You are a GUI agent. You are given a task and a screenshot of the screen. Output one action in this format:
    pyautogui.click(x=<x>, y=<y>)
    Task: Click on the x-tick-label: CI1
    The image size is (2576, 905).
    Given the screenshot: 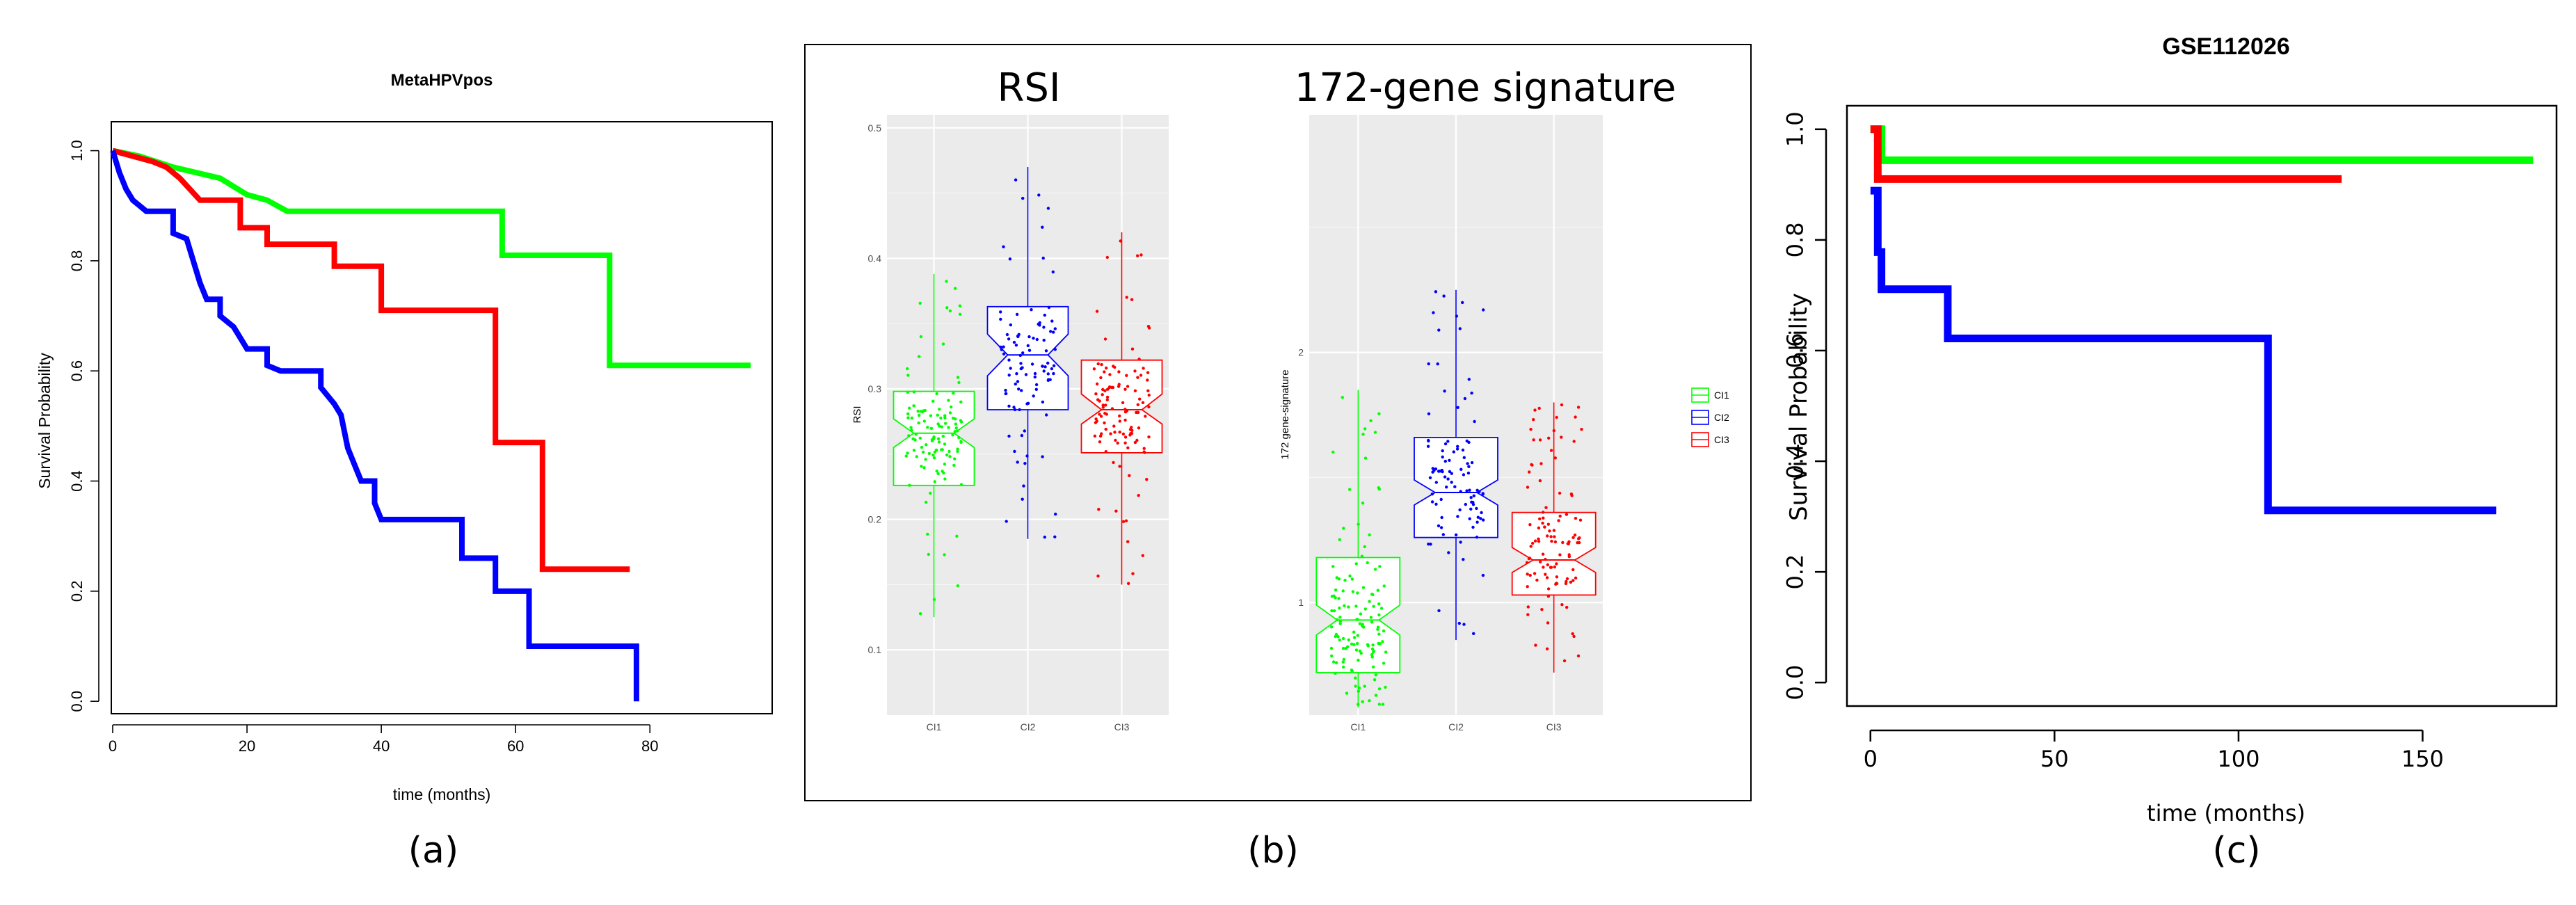 What is the action you would take?
    pyautogui.click(x=934, y=726)
    